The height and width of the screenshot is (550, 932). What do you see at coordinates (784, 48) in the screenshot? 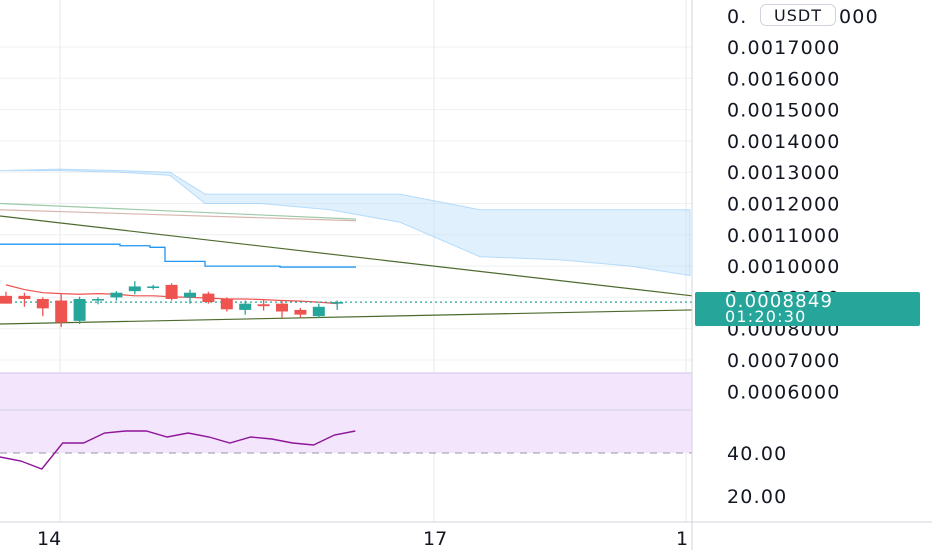
I see `price-tick-label: 0.0017000` at bounding box center [784, 48].